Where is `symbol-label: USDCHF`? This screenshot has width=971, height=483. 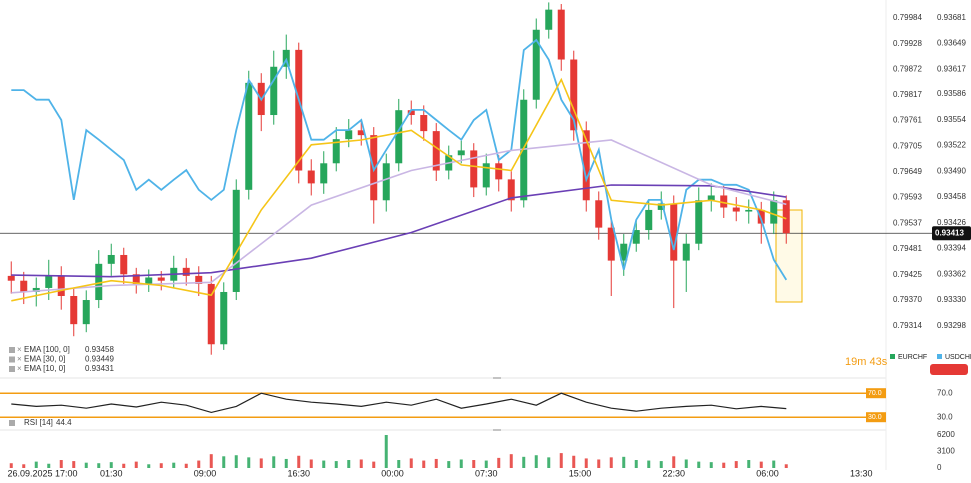 symbol-label: USDCHF is located at coordinates (958, 357).